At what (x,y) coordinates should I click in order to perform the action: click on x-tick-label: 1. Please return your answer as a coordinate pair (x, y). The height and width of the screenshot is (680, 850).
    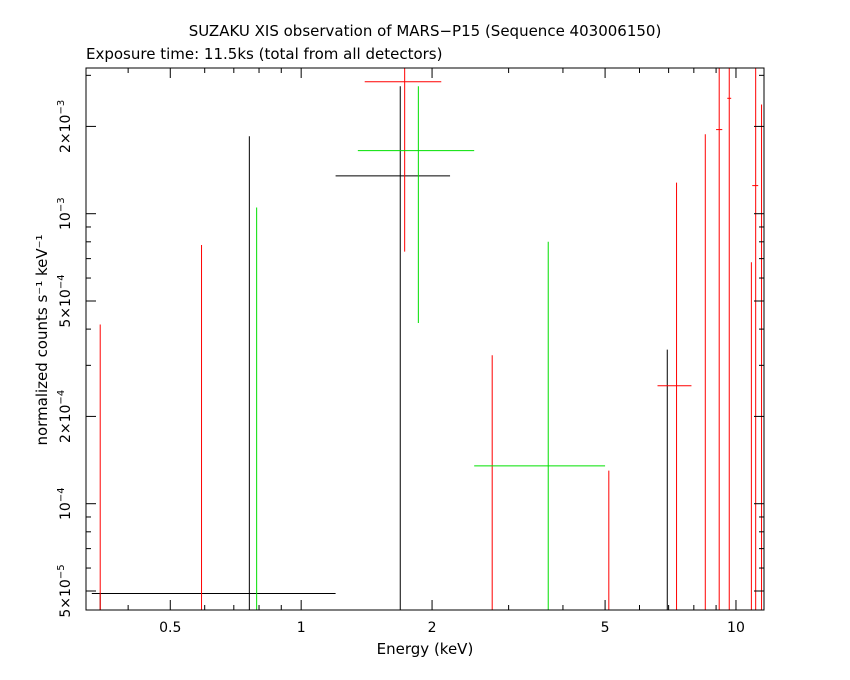
    Looking at the image, I should click on (301, 628).